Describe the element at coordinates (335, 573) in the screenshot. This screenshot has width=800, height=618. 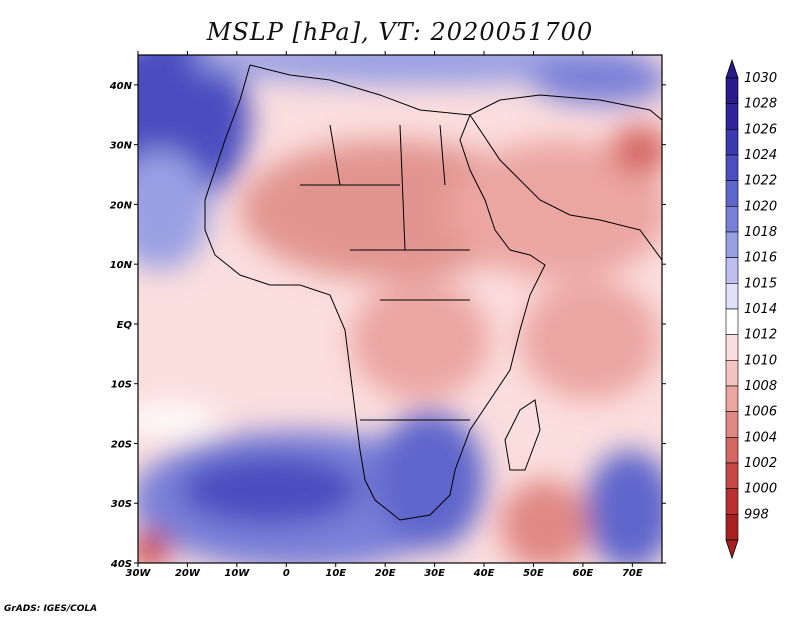
I see `lon-tick-label: 10E` at that location.